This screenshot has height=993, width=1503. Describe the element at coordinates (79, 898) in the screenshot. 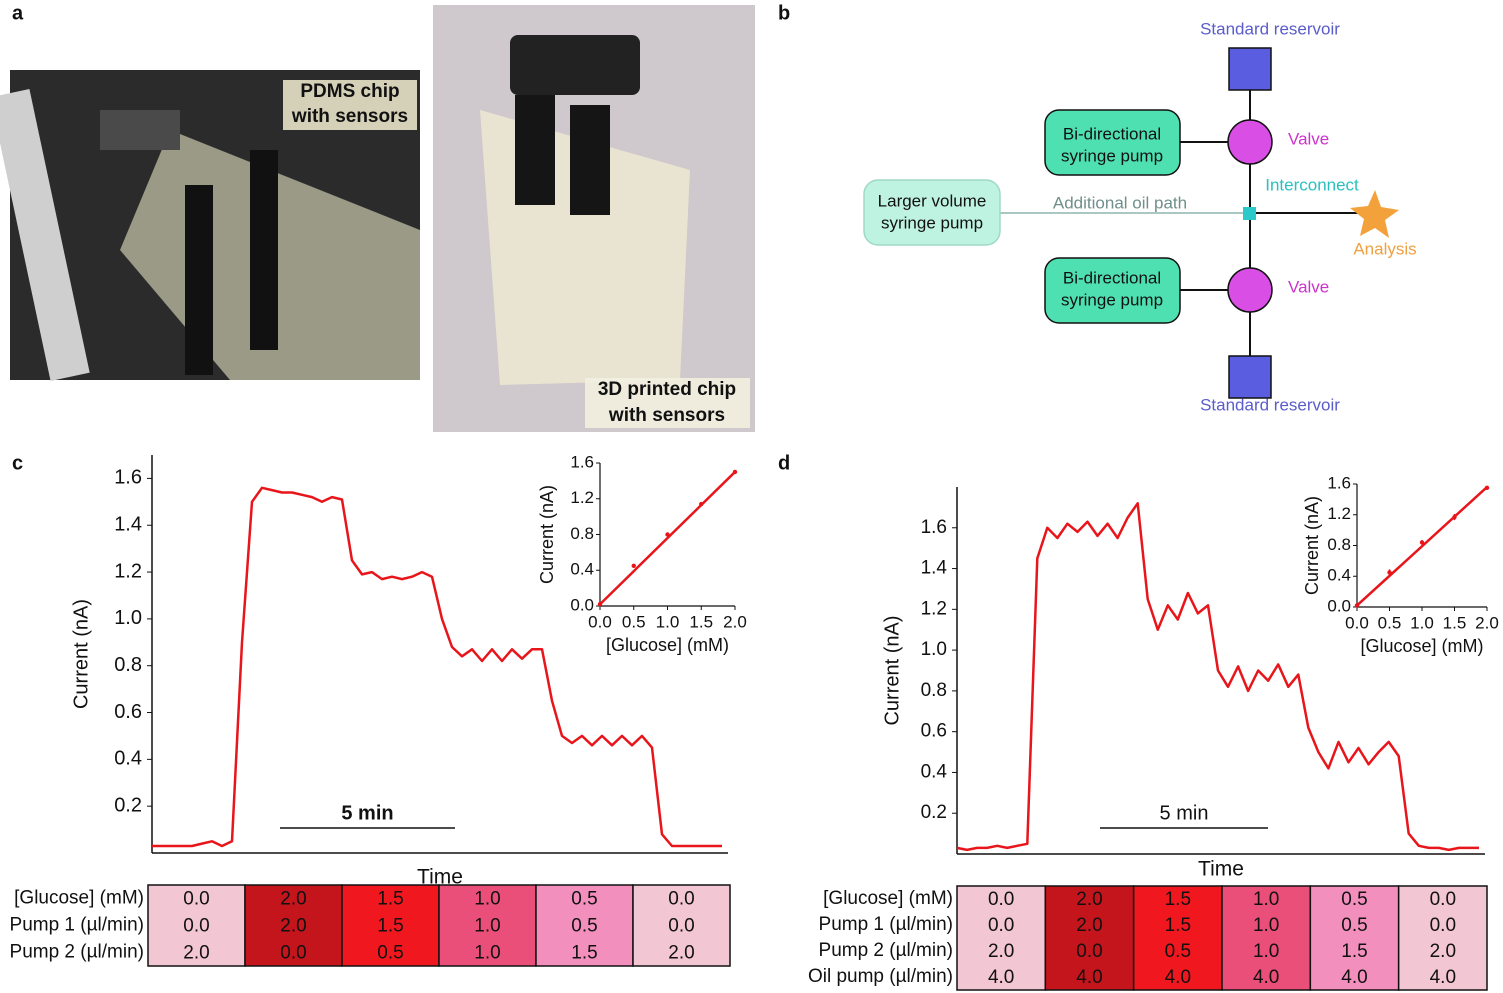

I see `row-label: [Glucose] (mM)` at that location.